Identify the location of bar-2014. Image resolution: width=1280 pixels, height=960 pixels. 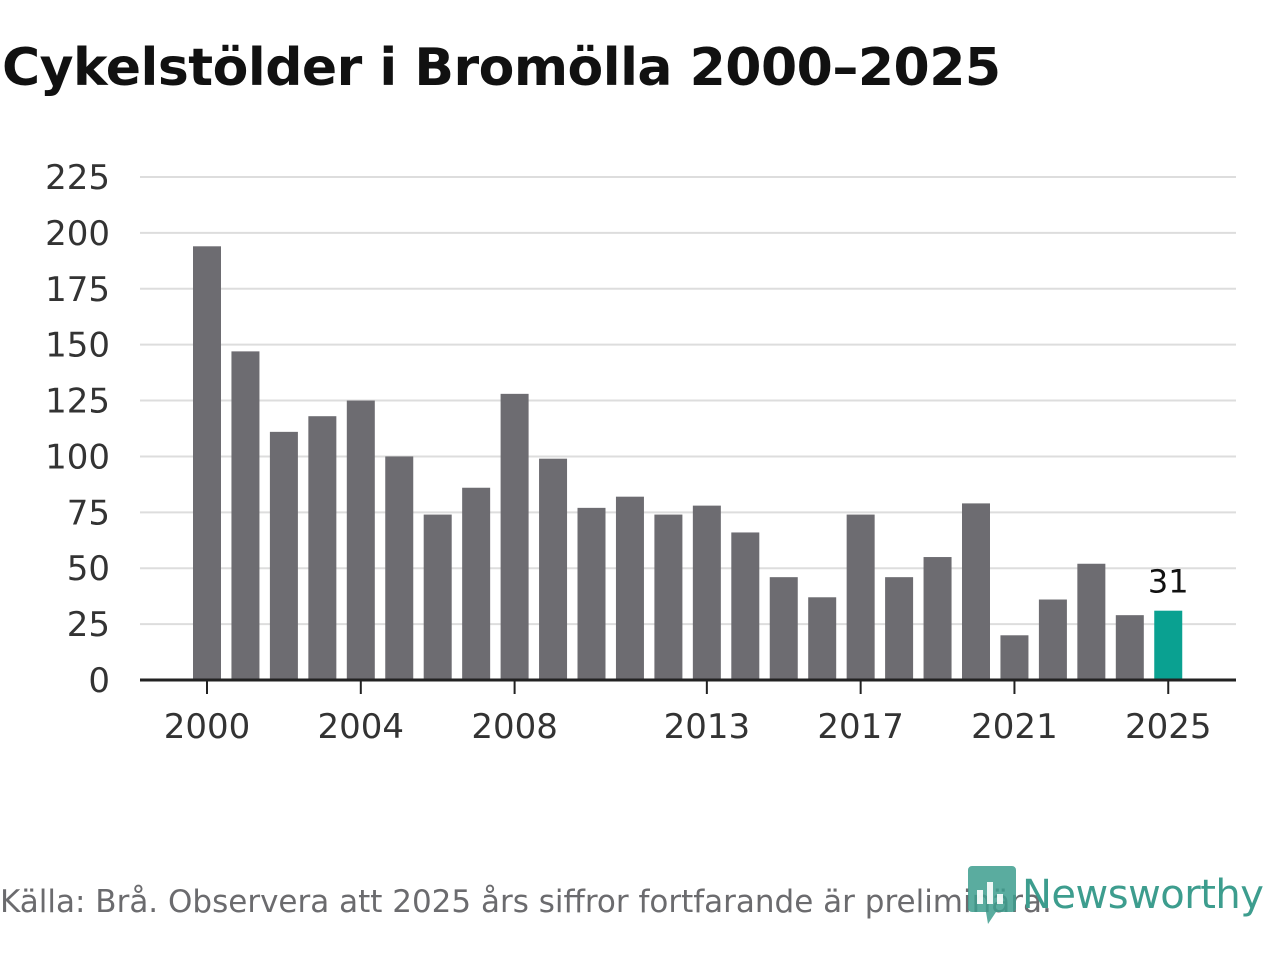
(745, 606).